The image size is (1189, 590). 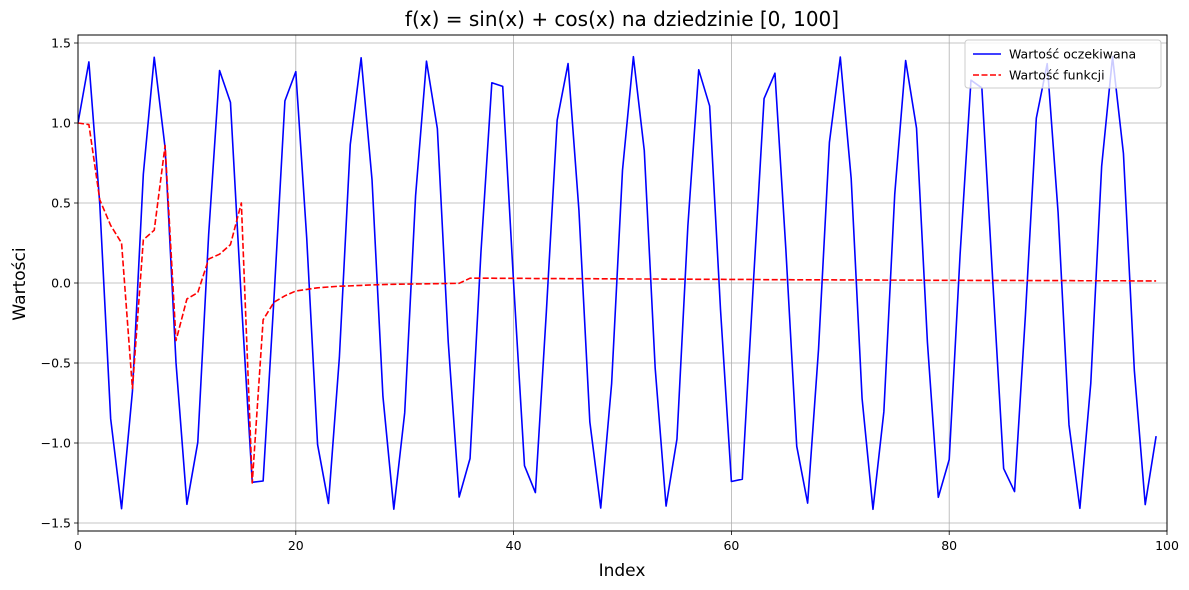 I want to click on x-tick-label: 40, so click(x=514, y=545).